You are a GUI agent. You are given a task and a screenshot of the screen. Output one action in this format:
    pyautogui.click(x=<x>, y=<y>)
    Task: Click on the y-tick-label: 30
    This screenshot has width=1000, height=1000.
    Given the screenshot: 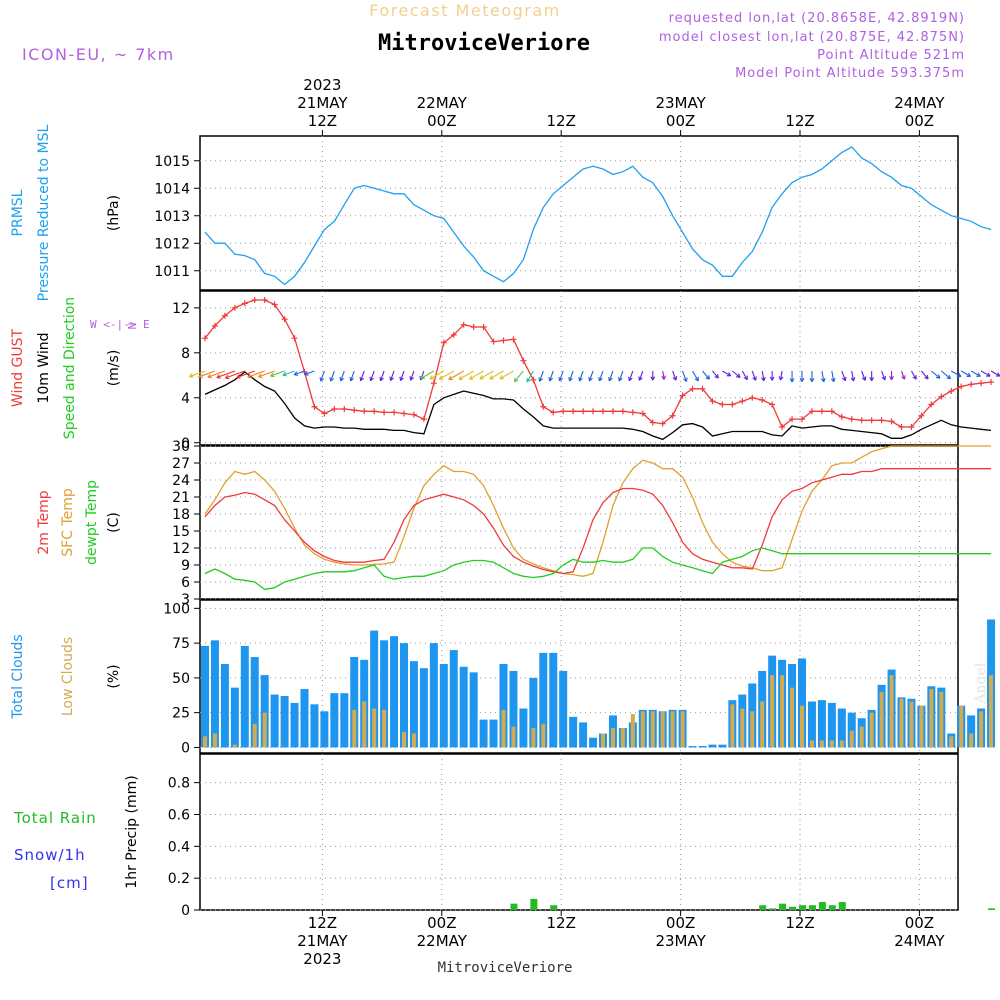 What is the action you would take?
    pyautogui.click(x=181, y=447)
    